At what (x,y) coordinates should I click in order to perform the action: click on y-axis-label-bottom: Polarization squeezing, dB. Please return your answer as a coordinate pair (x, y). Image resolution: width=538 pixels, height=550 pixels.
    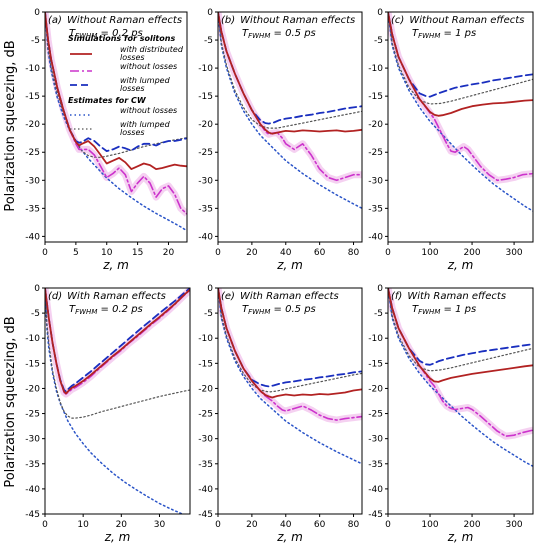
    Looking at the image, I should click on (10, 401).